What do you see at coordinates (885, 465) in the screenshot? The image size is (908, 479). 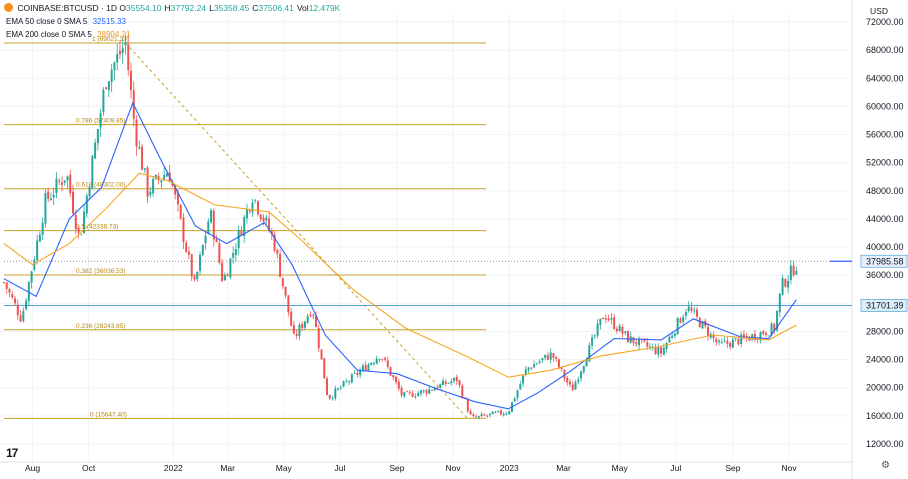 I see `settings-icon: ⚙` at bounding box center [885, 465].